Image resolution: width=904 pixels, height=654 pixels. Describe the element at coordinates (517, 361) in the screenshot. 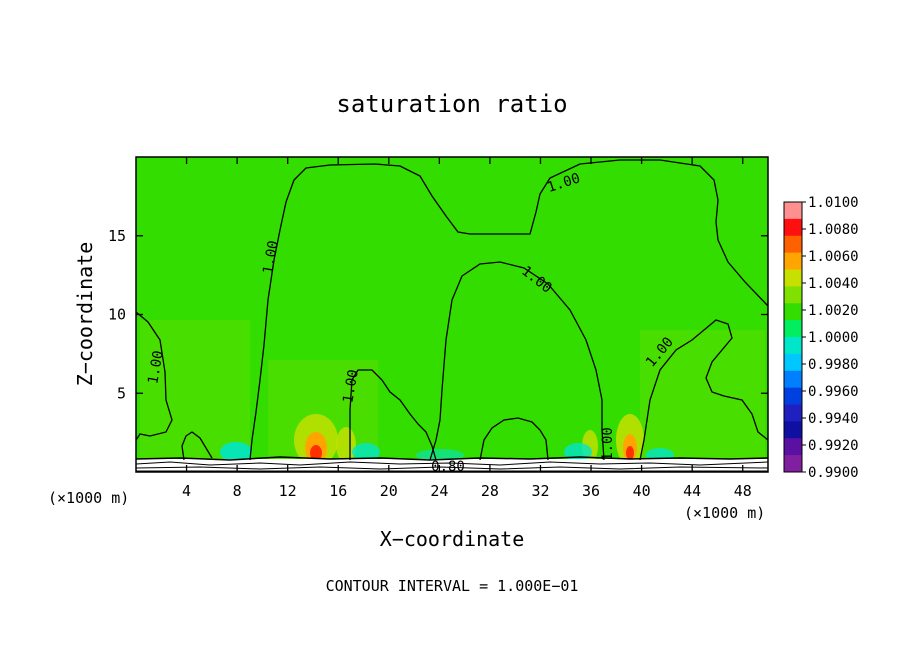

I see `contour-line-dome` at that location.